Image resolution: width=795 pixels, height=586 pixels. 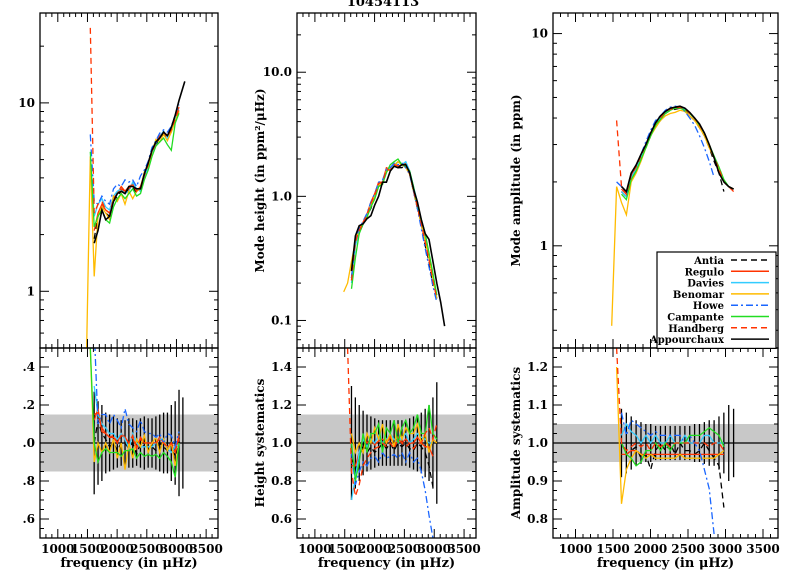 What do you see at coordinates (708, 261) in the screenshot?
I see `legend-label: Antia` at bounding box center [708, 261].